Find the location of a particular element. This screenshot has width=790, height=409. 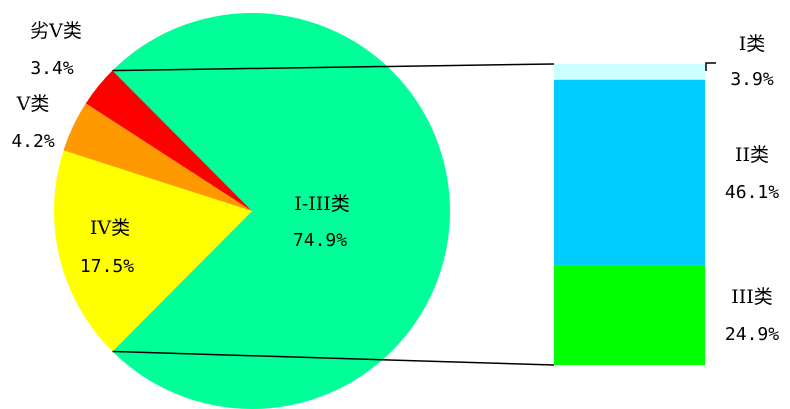

bar-segment-value: 3.9% is located at coordinates (752, 79).